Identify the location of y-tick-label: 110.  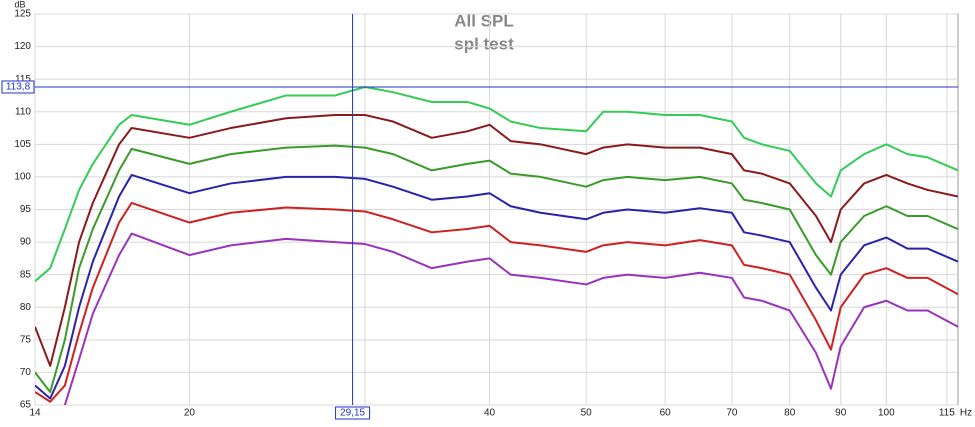
(23, 111).